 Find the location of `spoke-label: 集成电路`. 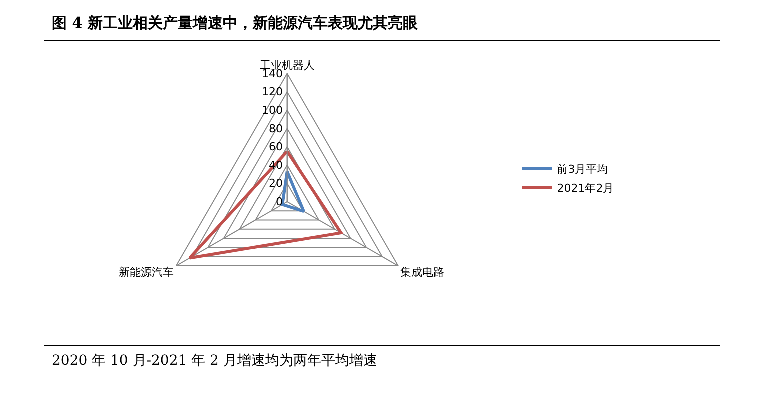

spoke-label: 集成电路 is located at coordinates (422, 273).